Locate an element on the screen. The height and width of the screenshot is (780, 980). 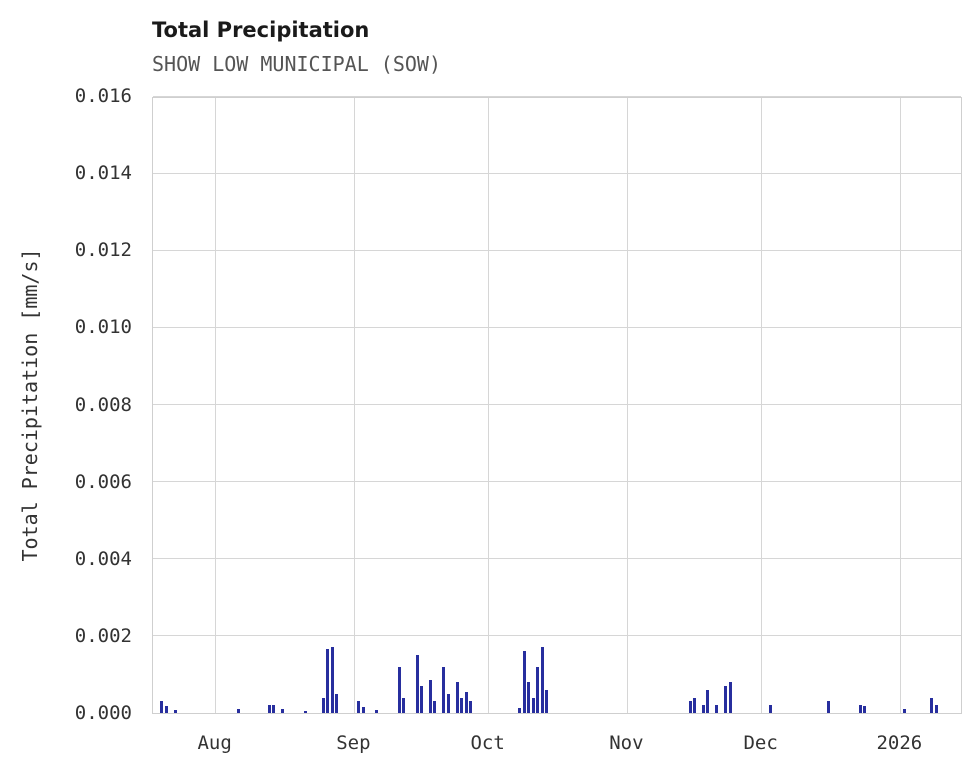
x-tick-label: Nov is located at coordinates (626, 743).